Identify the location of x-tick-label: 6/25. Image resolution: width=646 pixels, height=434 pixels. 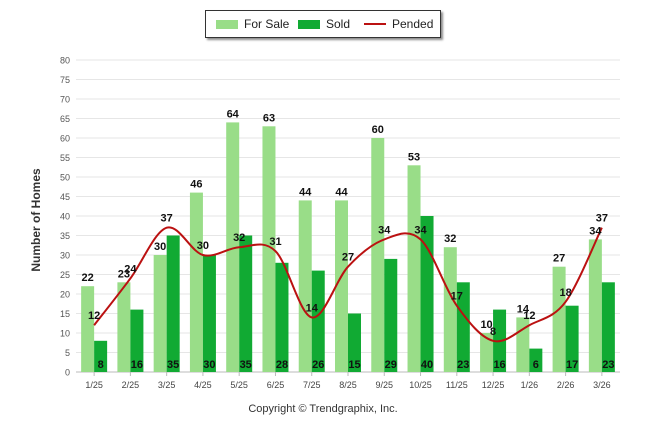
(276, 385).